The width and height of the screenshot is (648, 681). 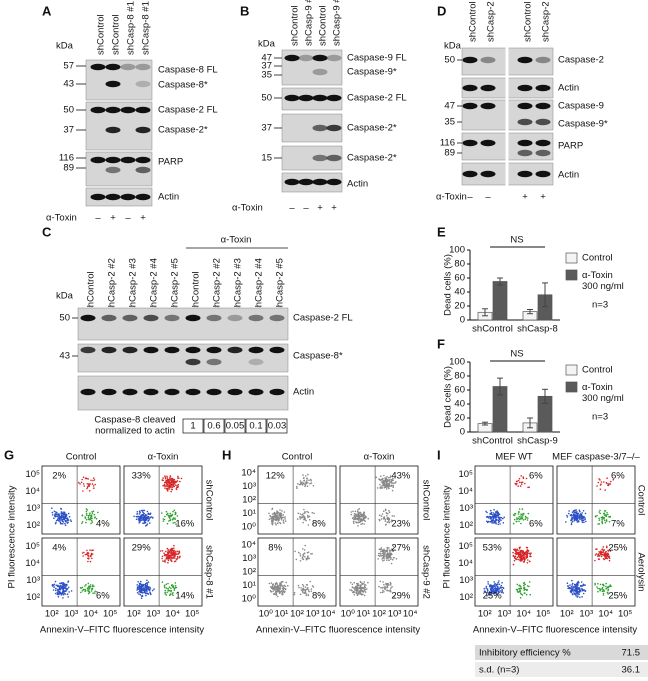 I want to click on treatment-sign: +, so click(x=543, y=197).